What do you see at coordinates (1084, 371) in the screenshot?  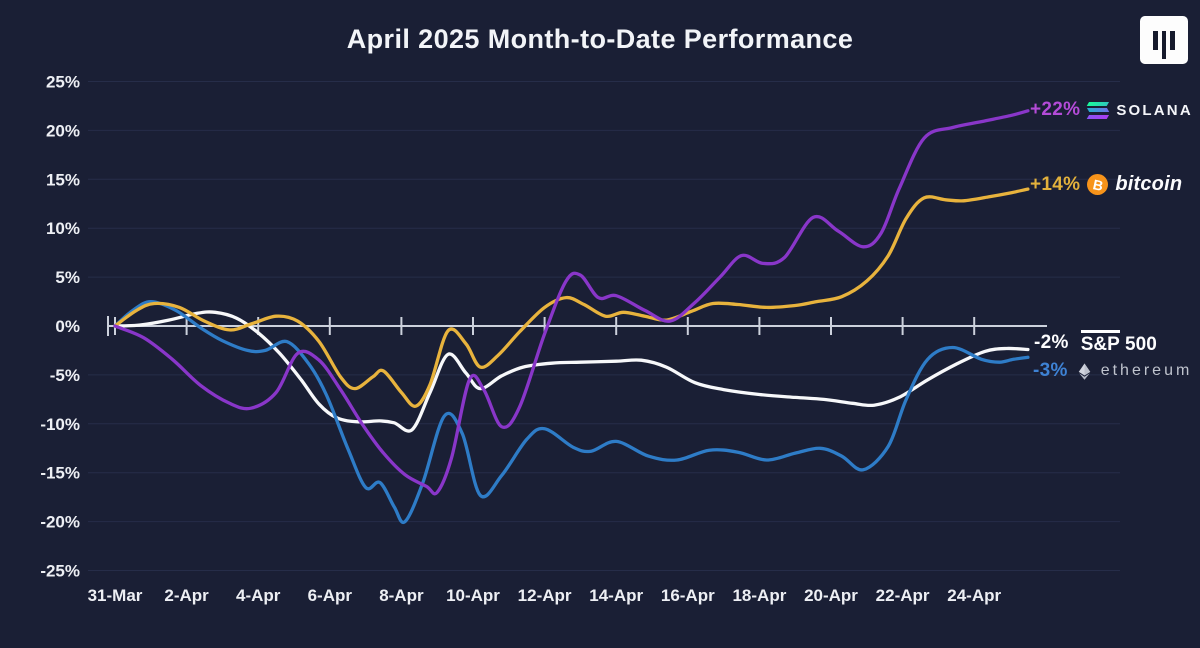 I see `ethereum-icon` at bounding box center [1084, 371].